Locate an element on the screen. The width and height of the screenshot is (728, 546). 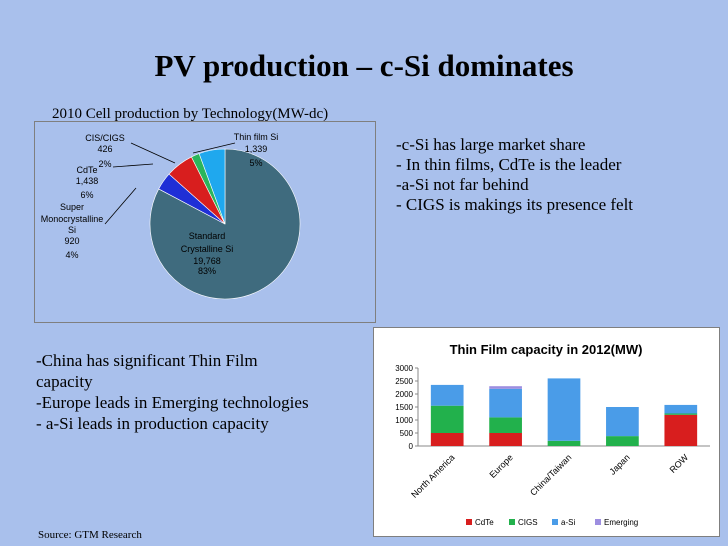
bullet-item: - In thin films, CdTe is the leader is located at coordinates (509, 164).